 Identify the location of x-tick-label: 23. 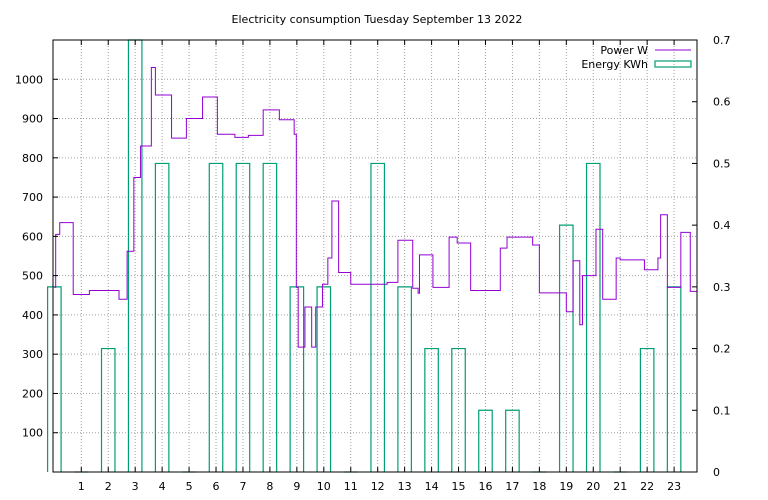
(674, 486).